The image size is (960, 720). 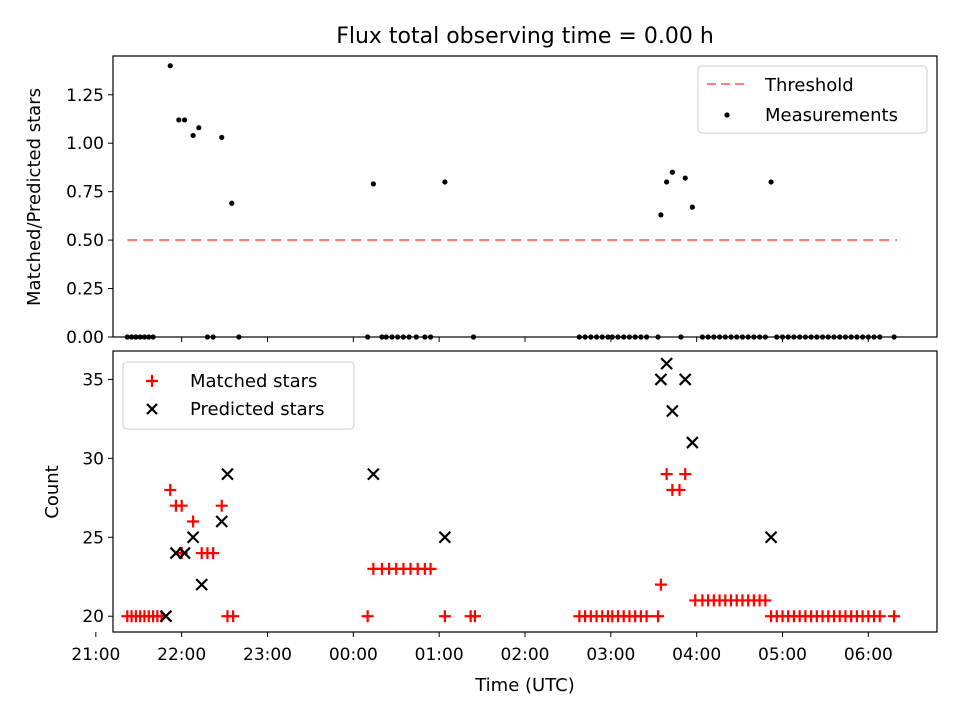 I want to click on x-tick-label: 06:00, so click(x=868, y=655).